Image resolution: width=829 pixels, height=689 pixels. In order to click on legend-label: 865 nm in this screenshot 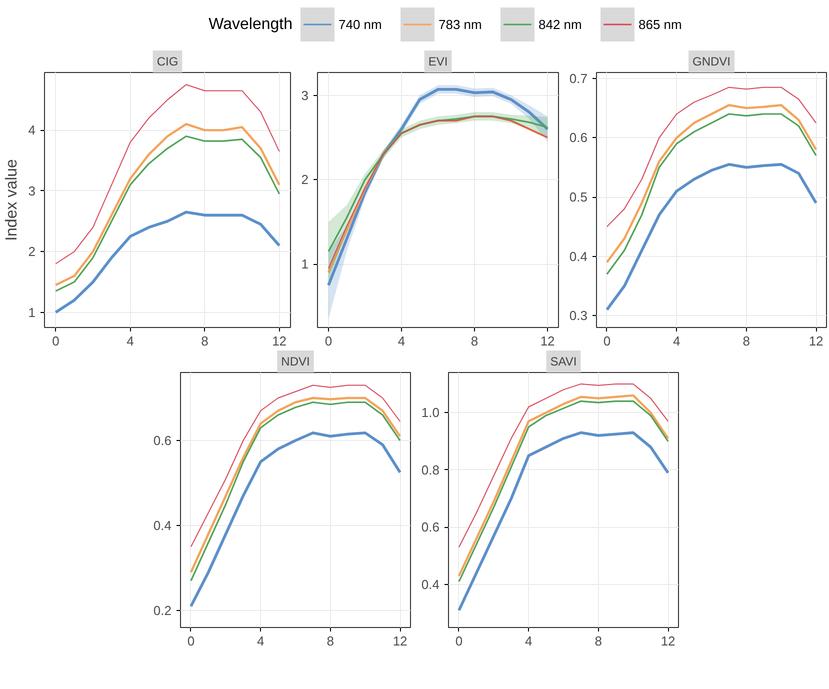, I will do `click(660, 24)`.